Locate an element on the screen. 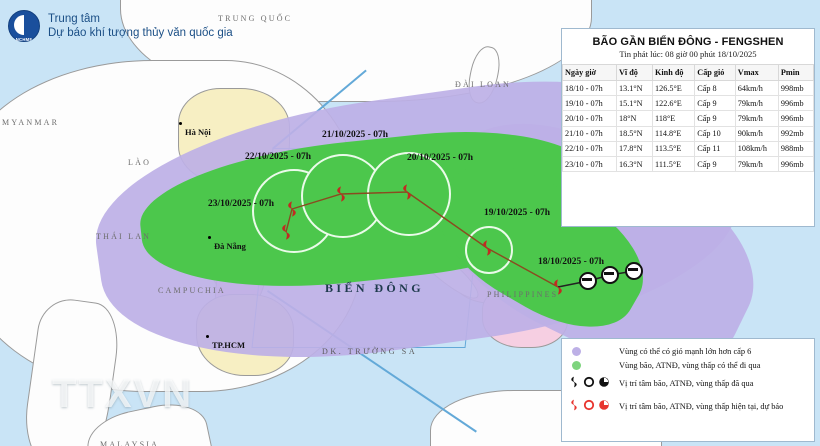 The width and height of the screenshot is (820, 446). track-date-label-3: 20/10/2025 - 07h is located at coordinates (440, 158).